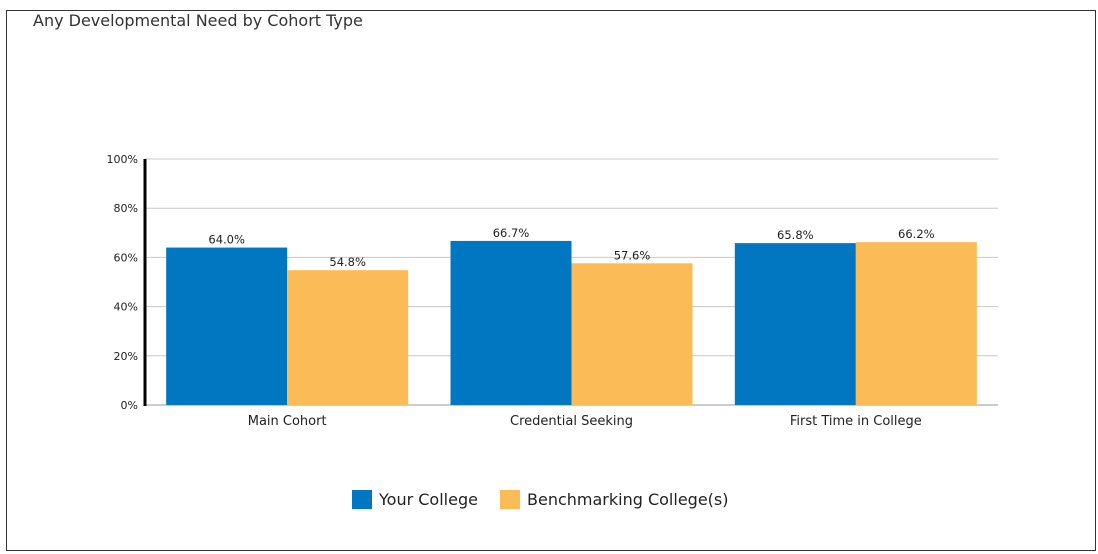  What do you see at coordinates (632, 255) in the screenshot?
I see `data-label: 57.6%` at bounding box center [632, 255].